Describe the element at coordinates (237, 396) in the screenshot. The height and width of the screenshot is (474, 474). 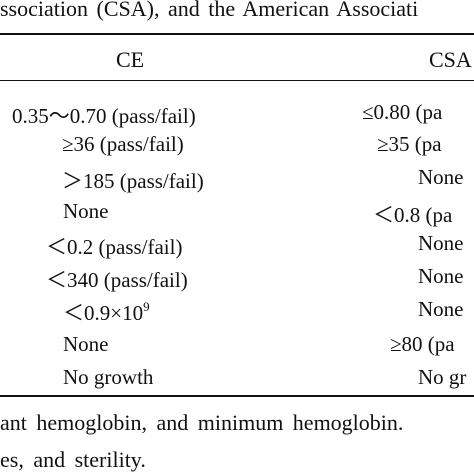
I see `table-bottom-rule` at that location.